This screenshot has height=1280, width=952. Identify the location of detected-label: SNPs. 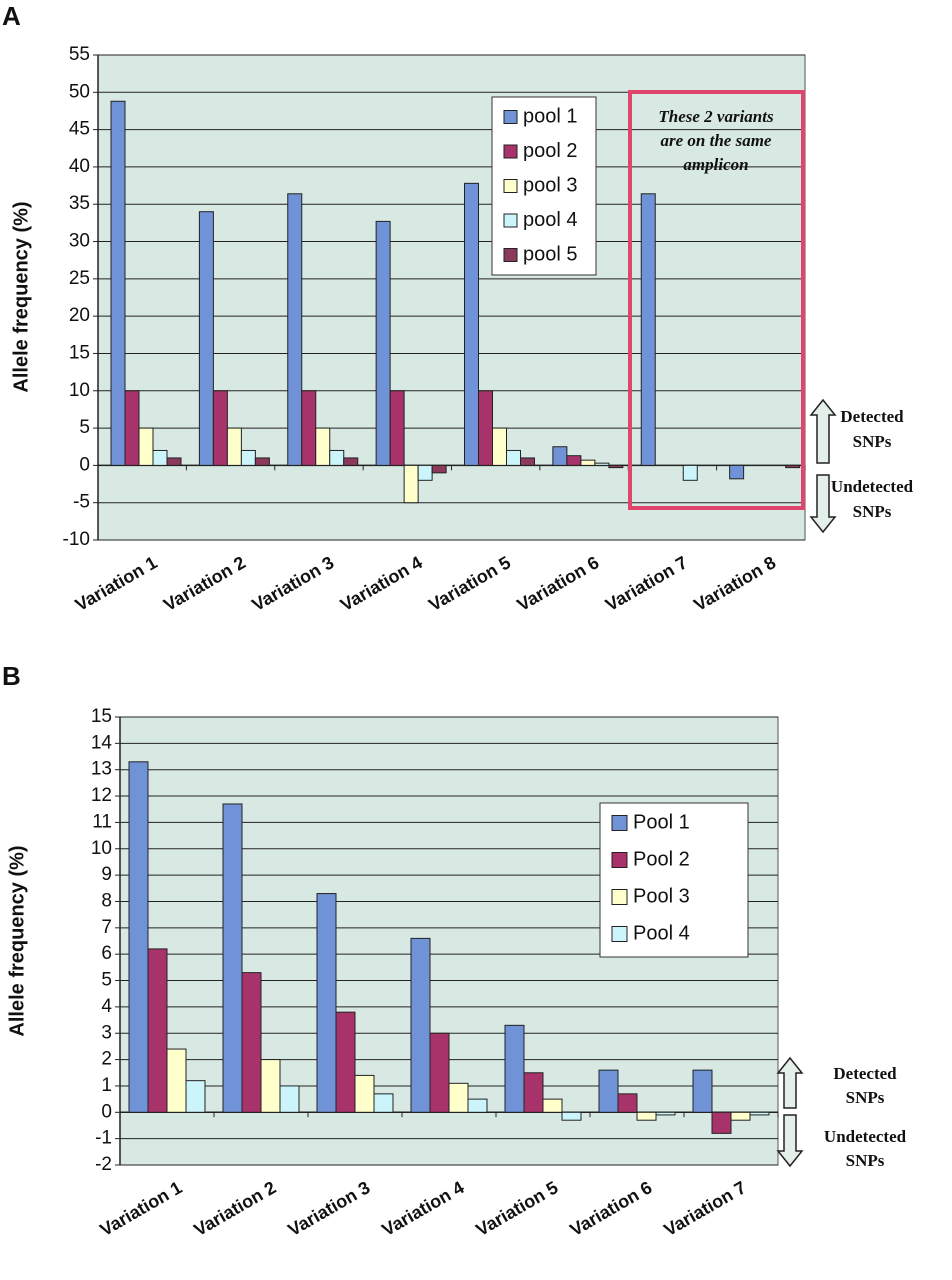
(865, 1097).